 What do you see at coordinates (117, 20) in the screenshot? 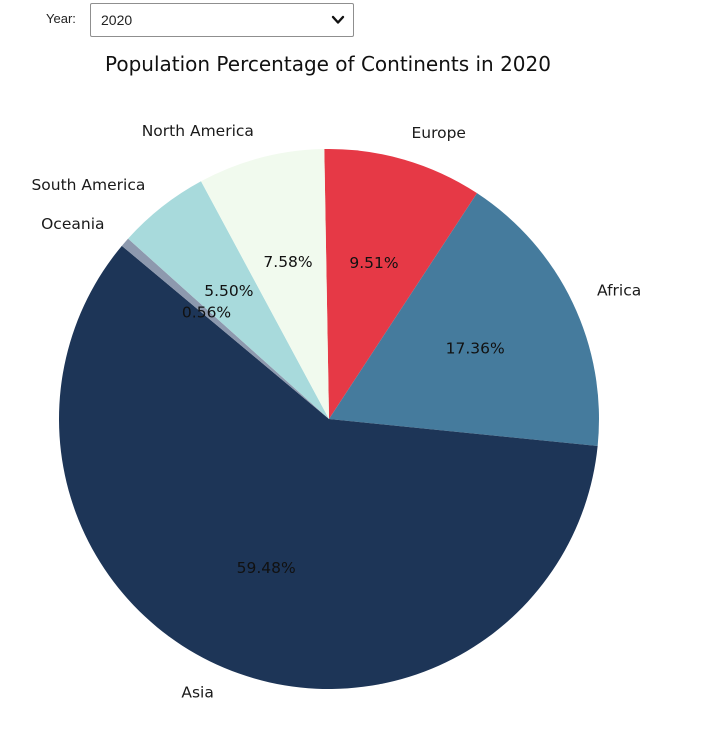
I see `year-select-value: 2020` at bounding box center [117, 20].